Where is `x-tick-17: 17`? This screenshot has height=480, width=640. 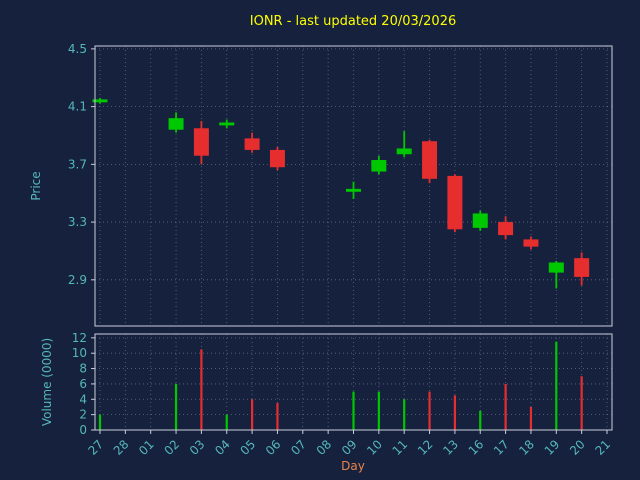 x-tick-17: 17 is located at coordinates (501, 447).